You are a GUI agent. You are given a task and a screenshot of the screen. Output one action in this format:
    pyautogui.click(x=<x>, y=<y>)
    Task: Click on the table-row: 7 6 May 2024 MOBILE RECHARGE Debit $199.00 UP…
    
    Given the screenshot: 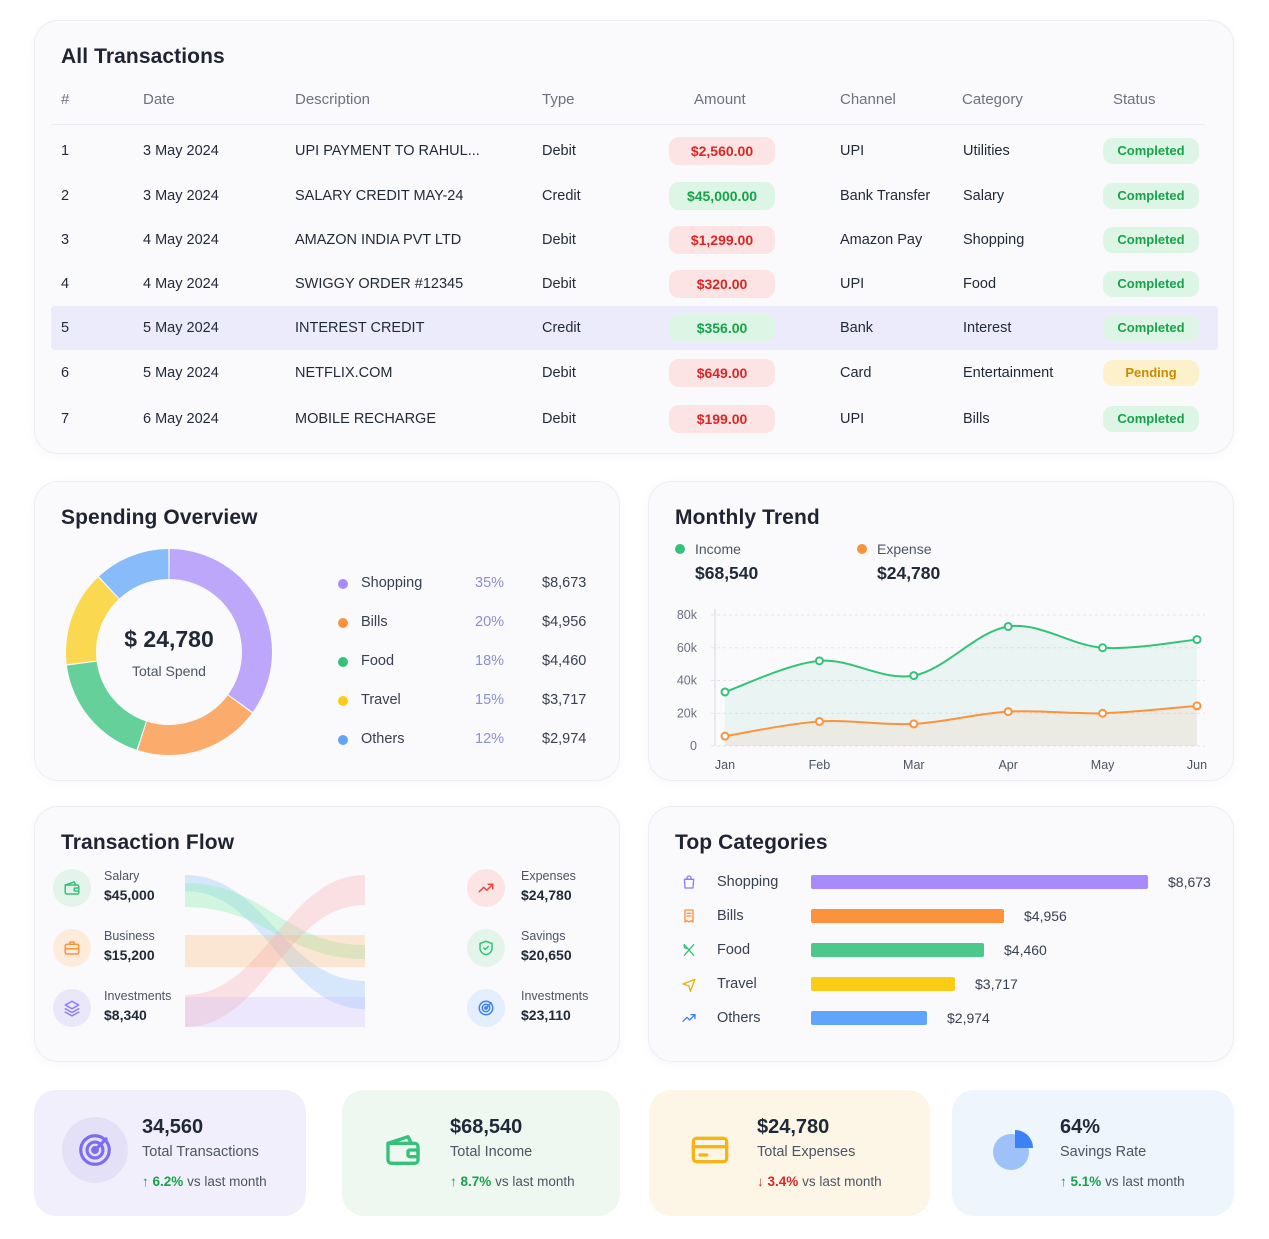 What is the action you would take?
    pyautogui.click(x=634, y=419)
    